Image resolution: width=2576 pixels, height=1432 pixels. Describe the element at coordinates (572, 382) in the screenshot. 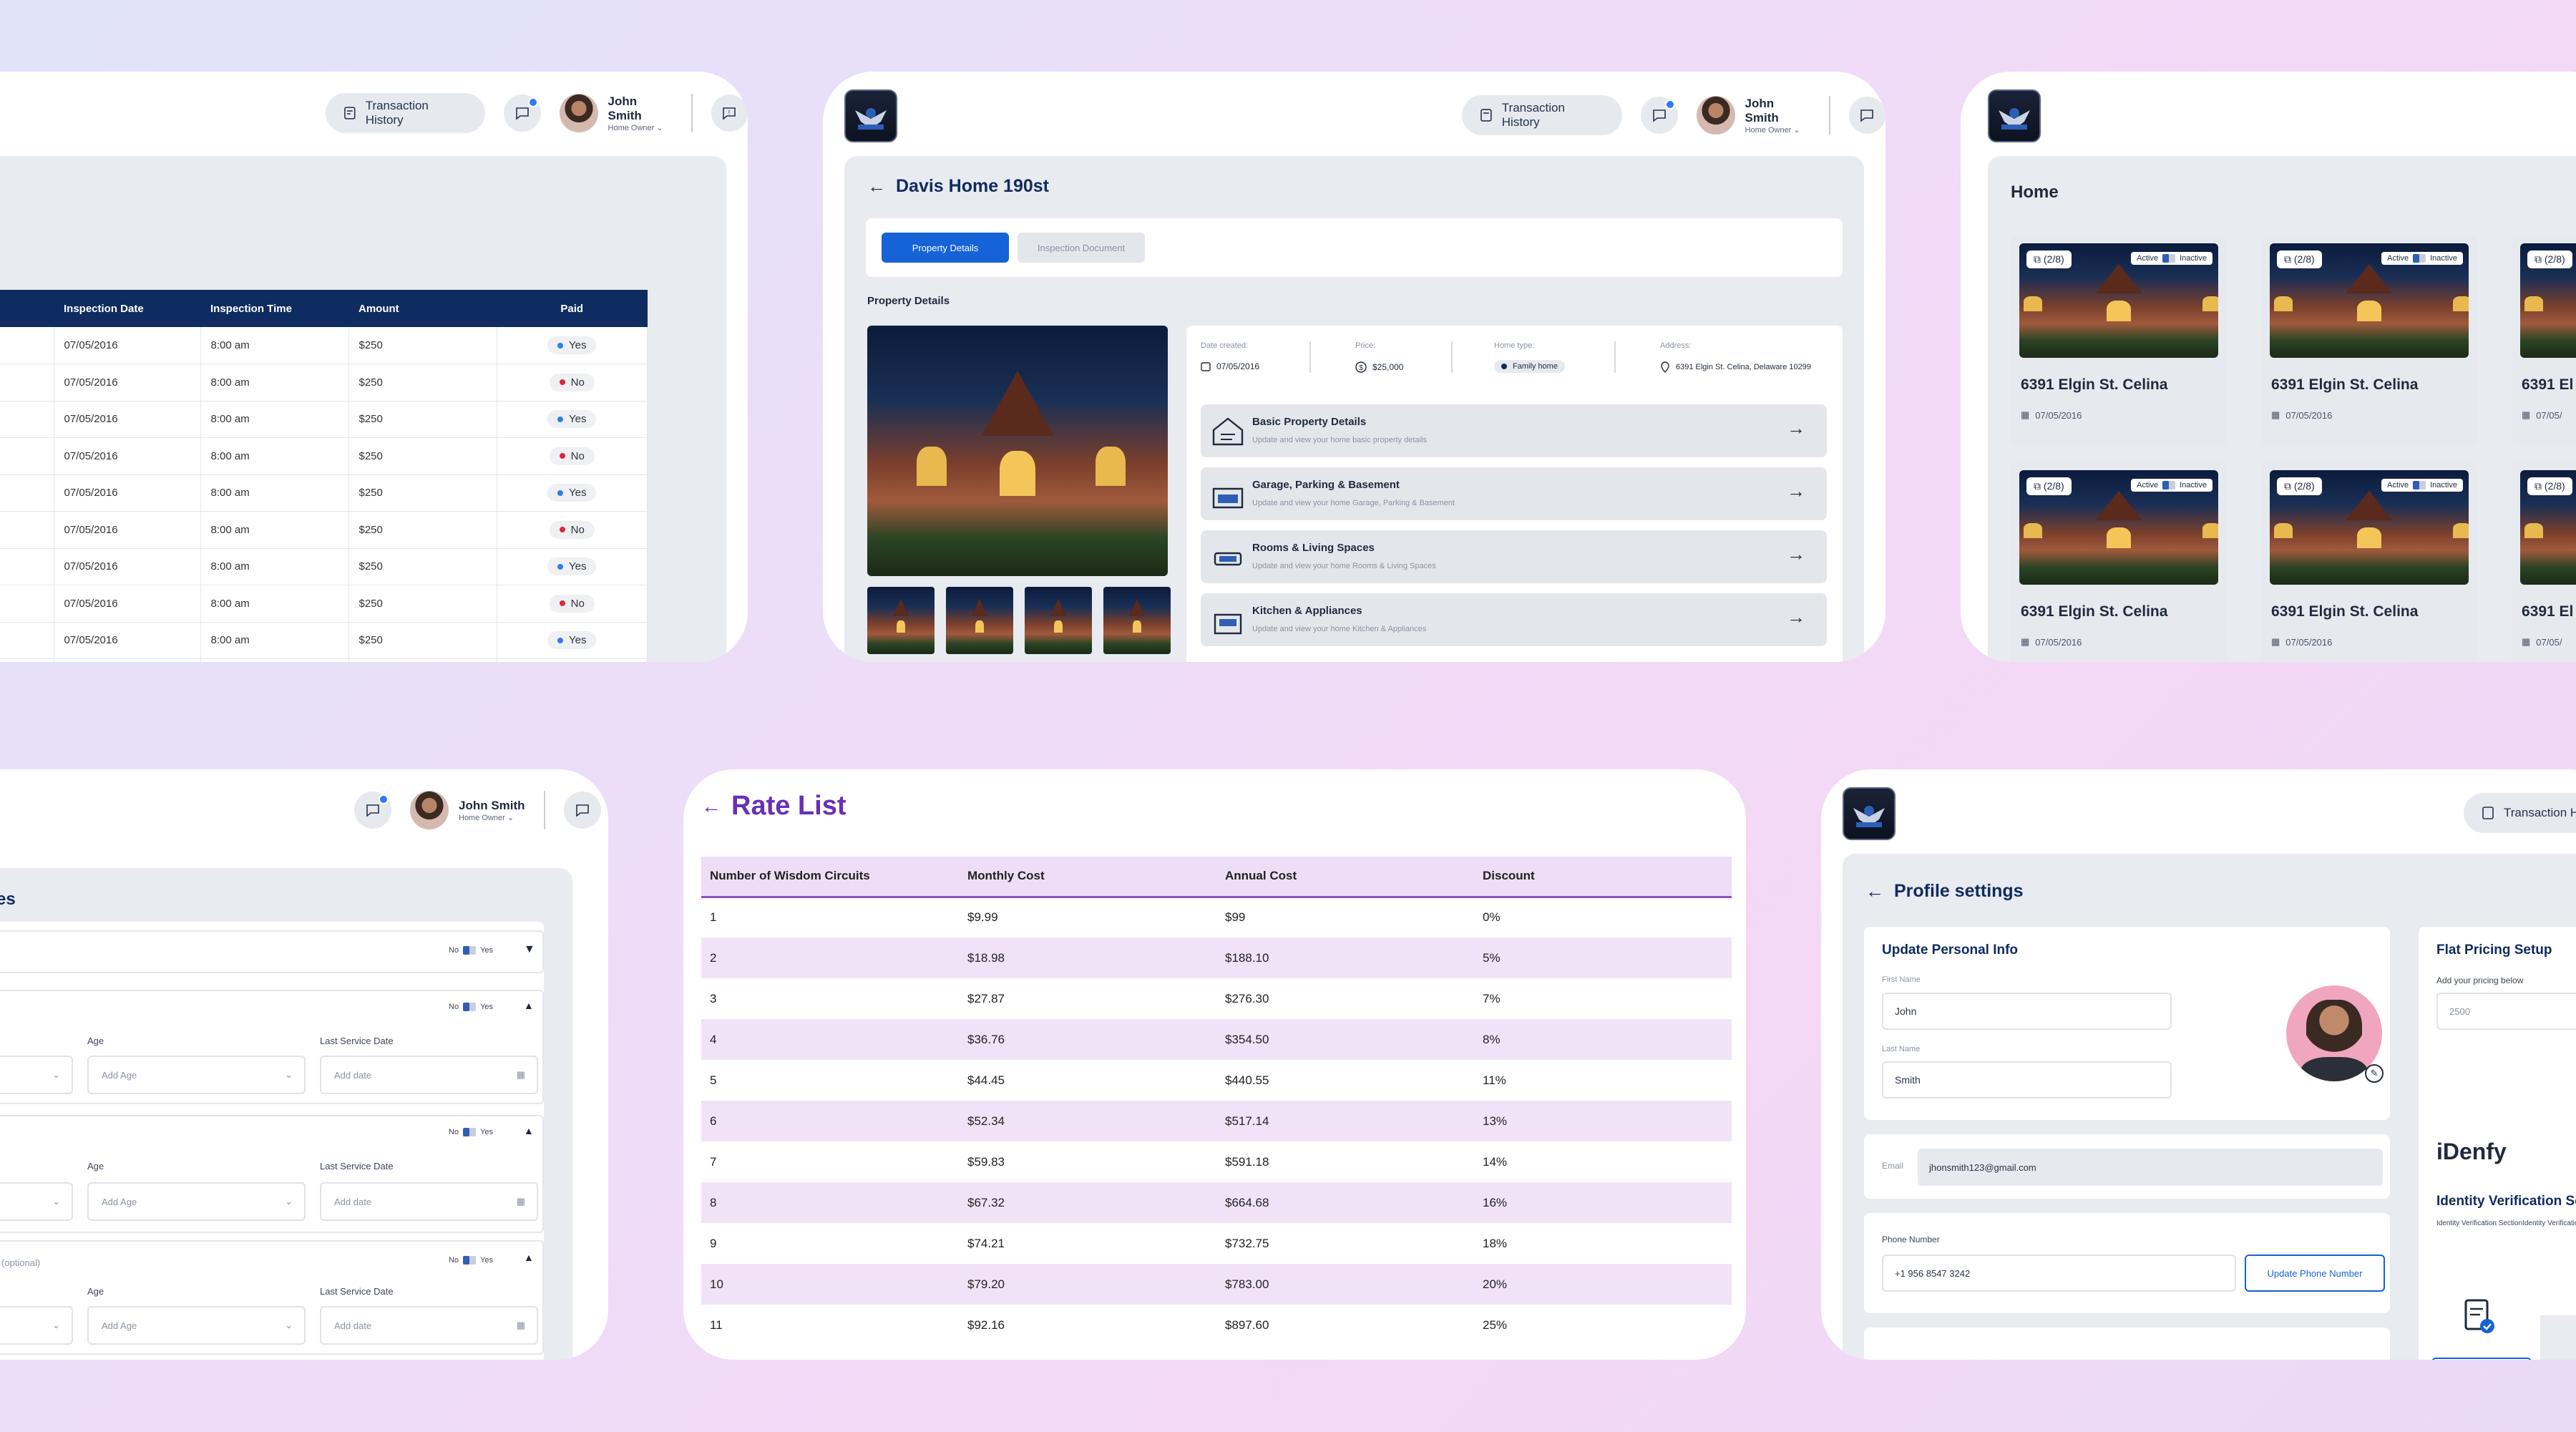

I see `paid-badge: No` at that location.